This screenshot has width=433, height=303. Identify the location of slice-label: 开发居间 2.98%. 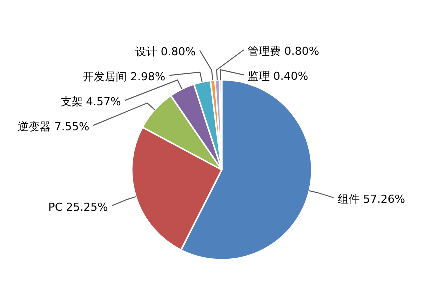
(124, 77).